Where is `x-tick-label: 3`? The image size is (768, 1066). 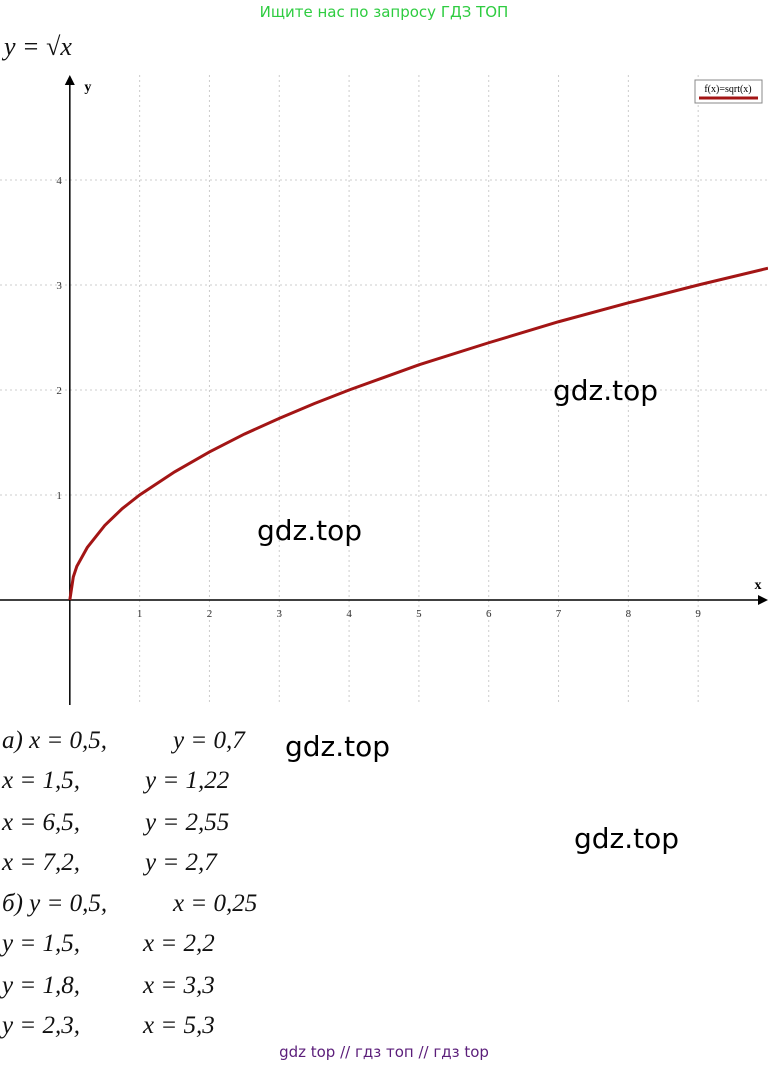 x-tick-label: 3 is located at coordinates (280, 614).